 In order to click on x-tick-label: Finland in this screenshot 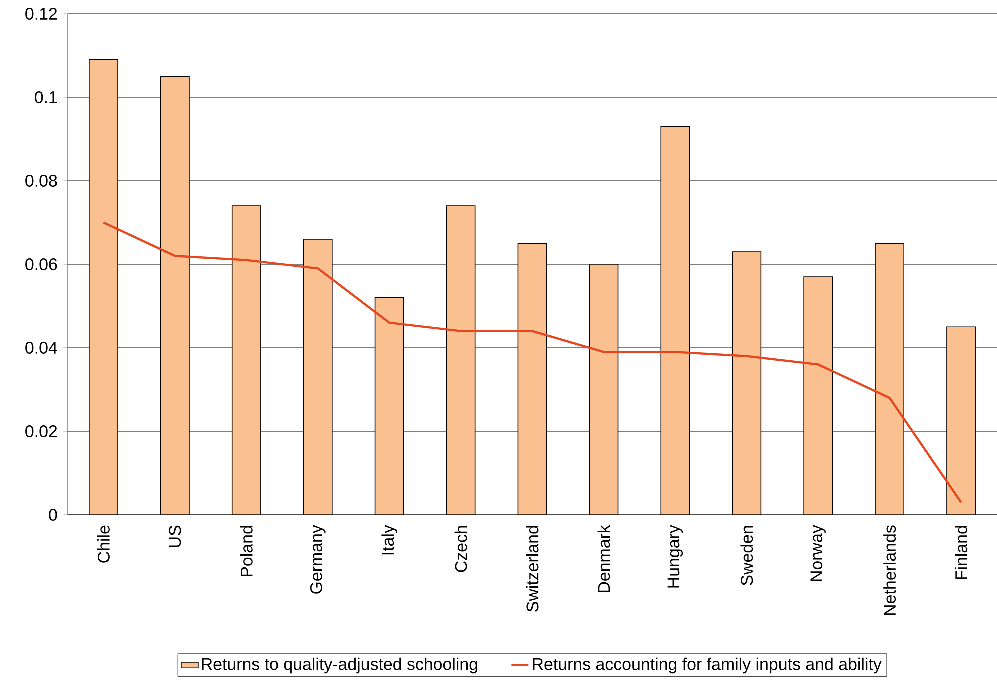, I will do `click(961, 553)`.